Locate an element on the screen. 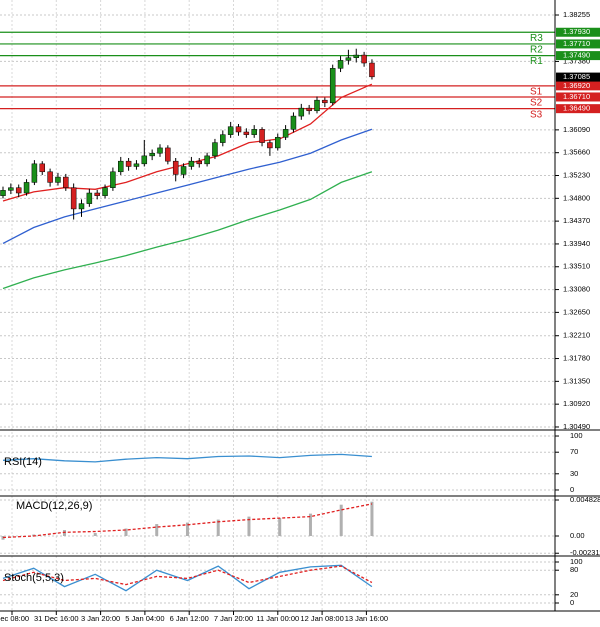 This screenshot has width=600, height=627. price-label: 1.37490 is located at coordinates (576, 55).